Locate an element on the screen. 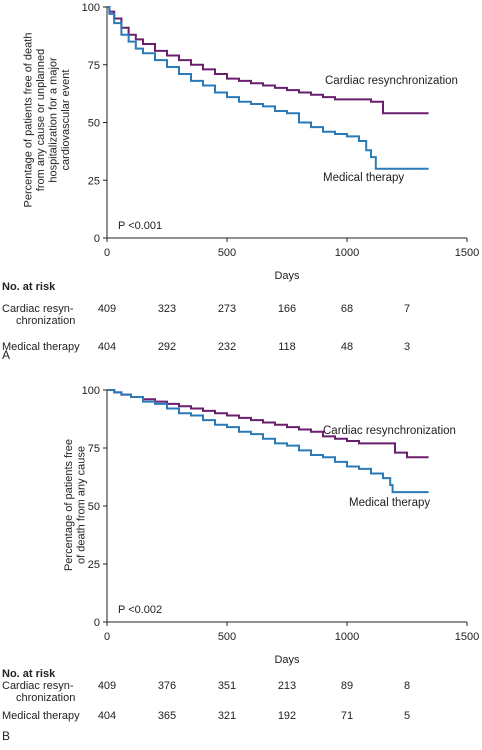 The width and height of the screenshot is (482, 750). risk-value: 3 is located at coordinates (407, 347).